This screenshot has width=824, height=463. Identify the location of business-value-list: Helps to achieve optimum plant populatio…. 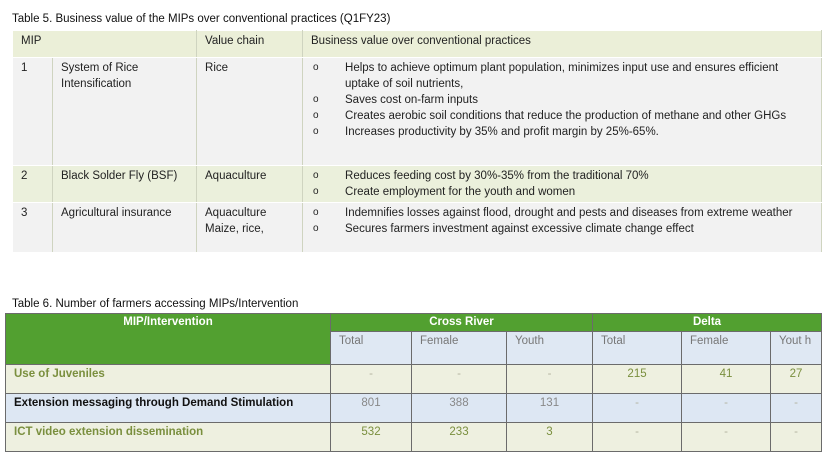
(562, 111).